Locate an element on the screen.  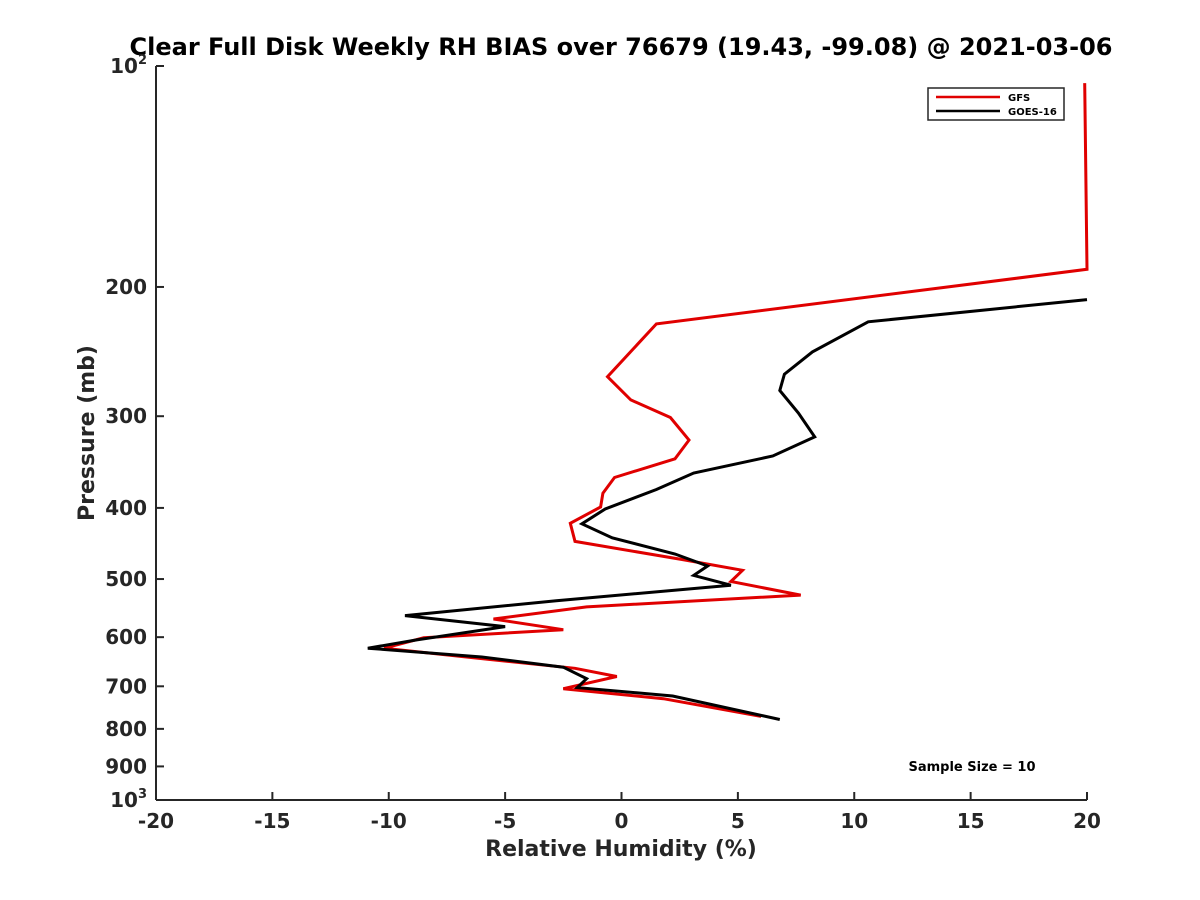
legend-label-gfs: GFS is located at coordinates (1019, 98).